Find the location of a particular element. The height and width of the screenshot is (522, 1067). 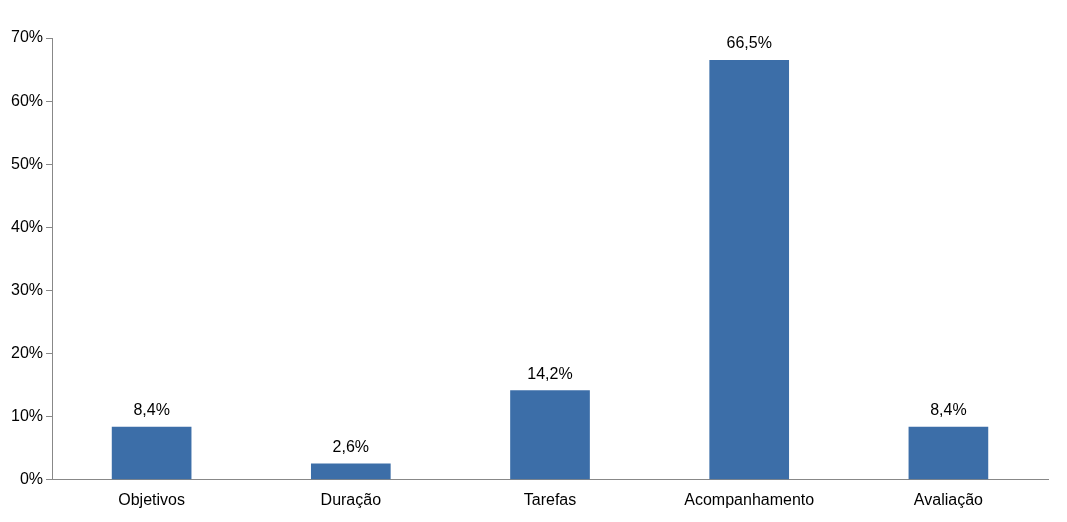

y-tick-label: 40% is located at coordinates (27, 226).